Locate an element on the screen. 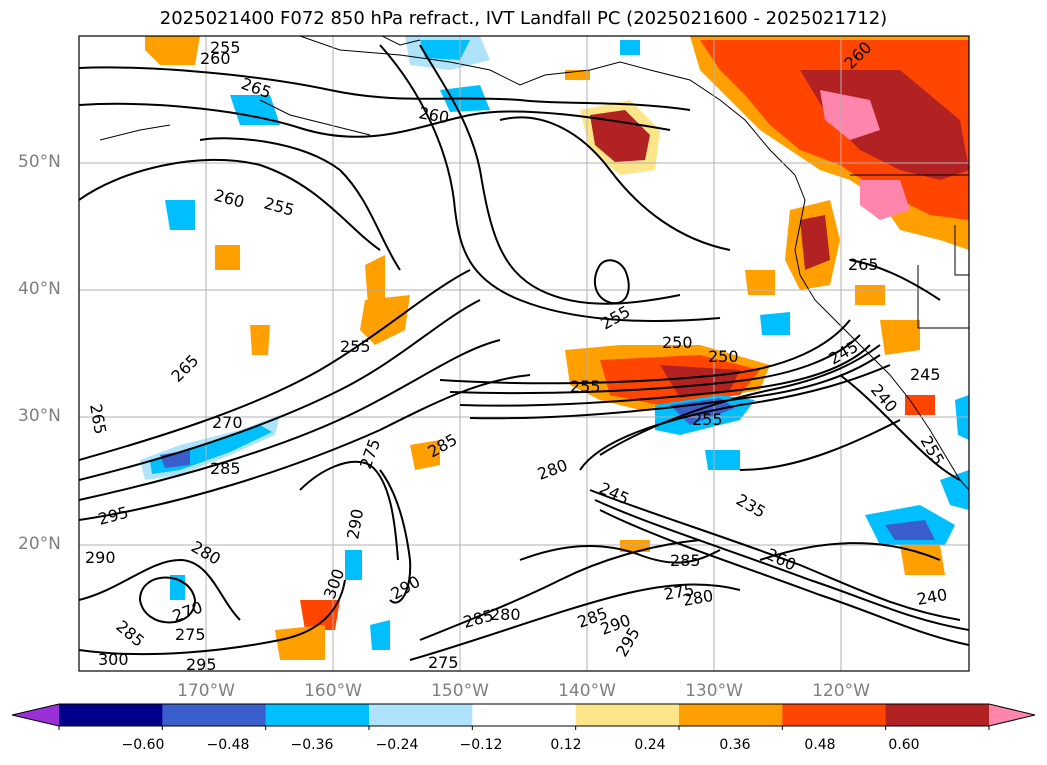  colorbar-extend-high is located at coordinates (1012, 715).